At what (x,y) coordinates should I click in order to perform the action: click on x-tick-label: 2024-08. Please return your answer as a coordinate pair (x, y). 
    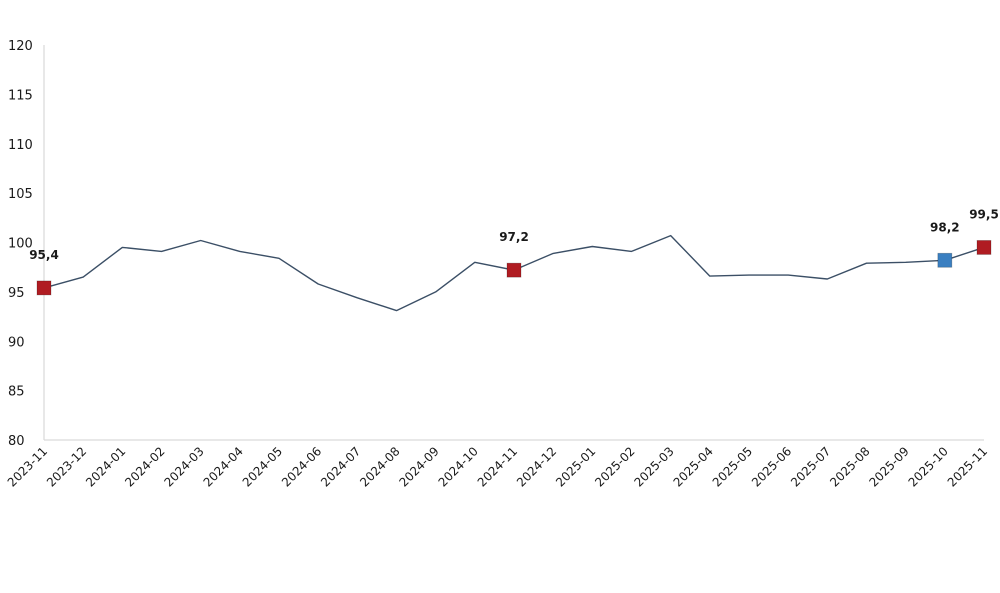
    Looking at the image, I should click on (379, 466).